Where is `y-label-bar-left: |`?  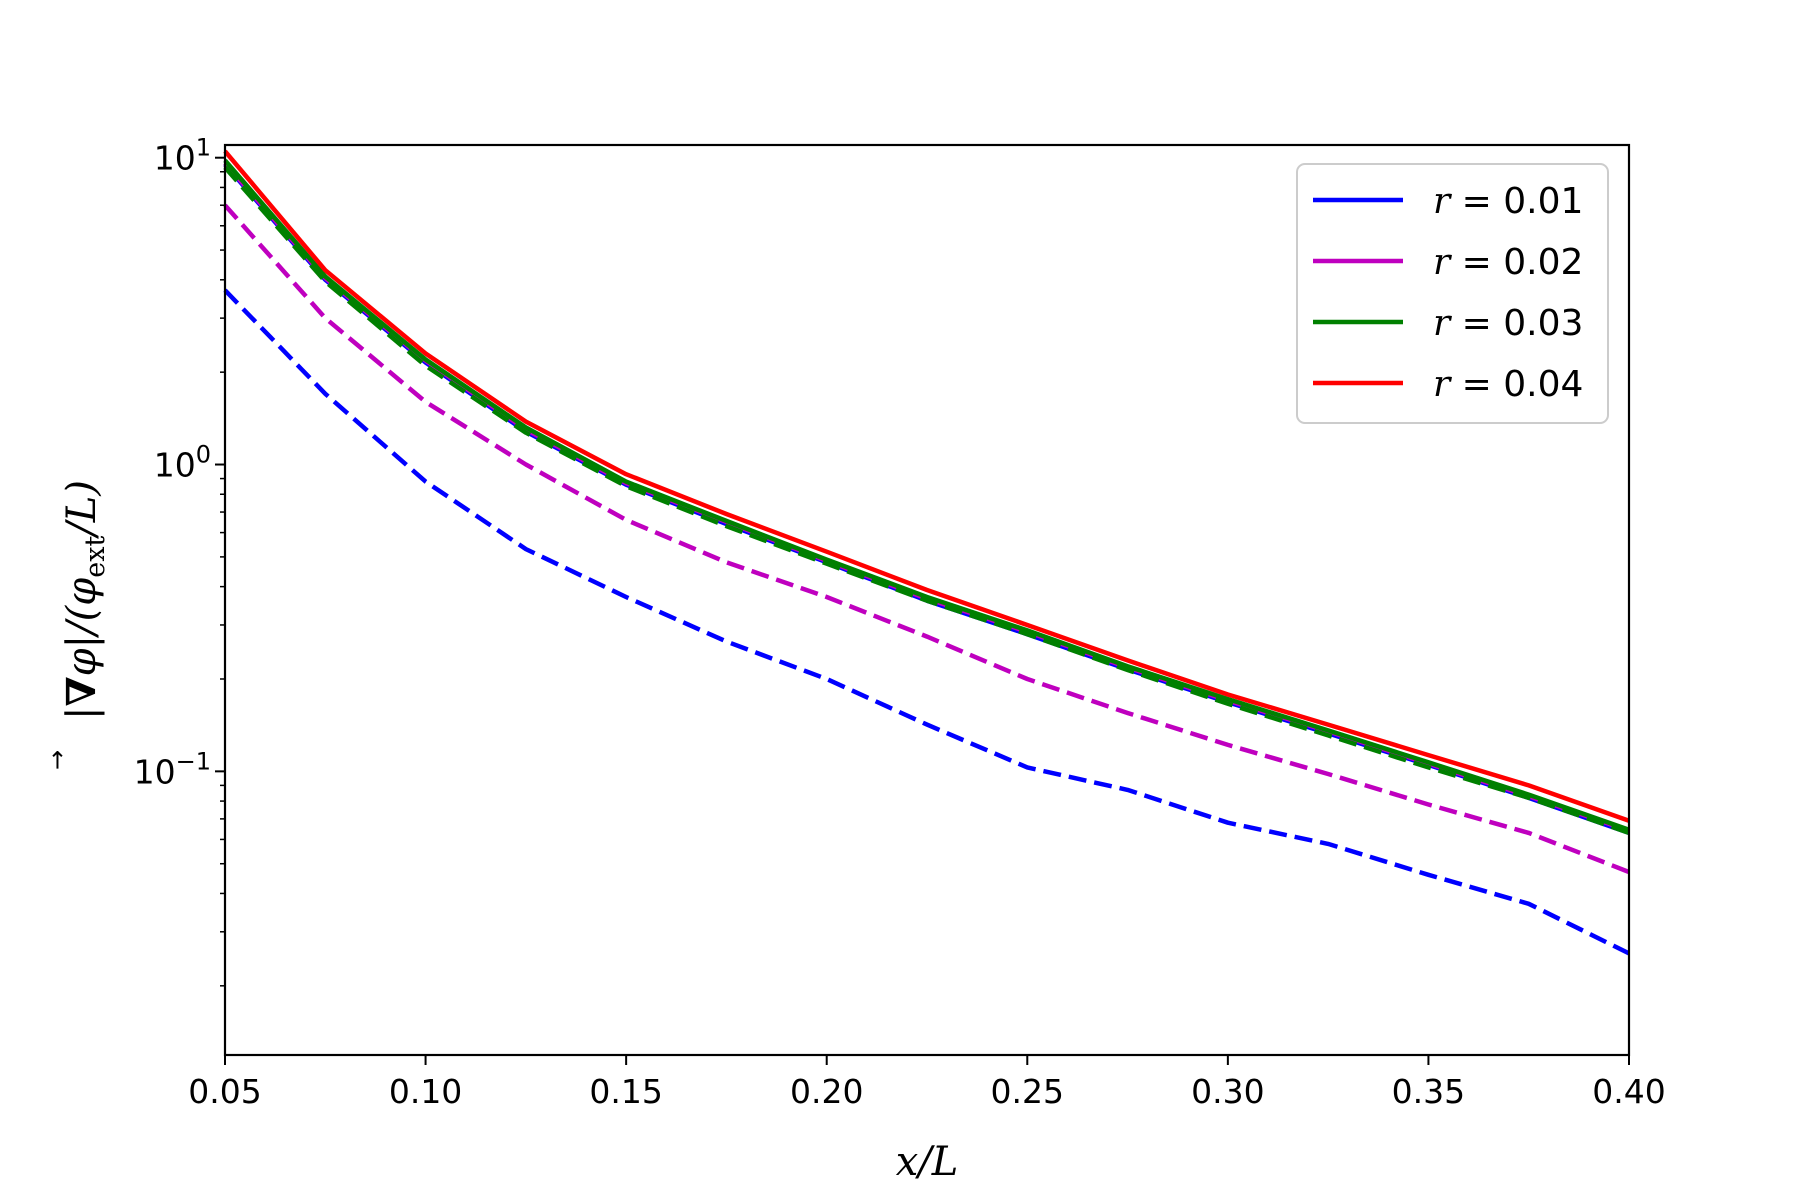 y-label-bar-left: | is located at coordinates (82, 712).